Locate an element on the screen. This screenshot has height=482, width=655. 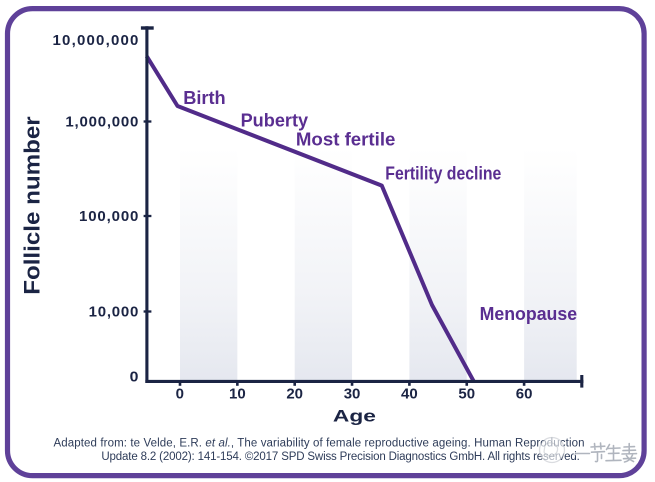
svg-text: Menopause is located at coordinates (528, 313).